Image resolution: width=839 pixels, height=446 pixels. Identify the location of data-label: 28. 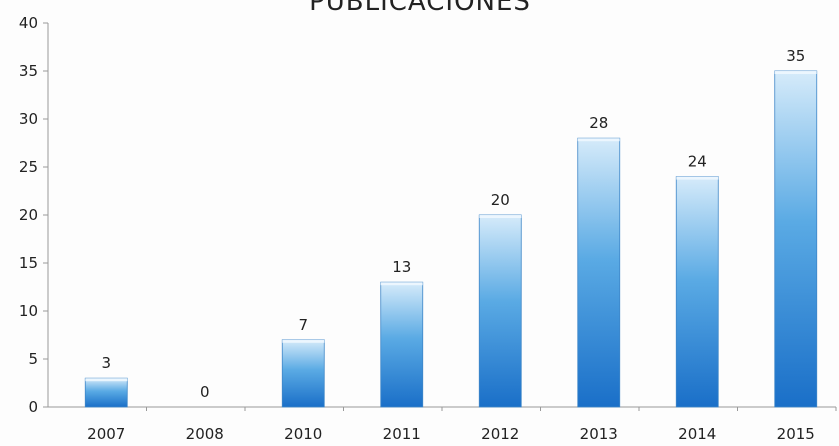
(598, 123).